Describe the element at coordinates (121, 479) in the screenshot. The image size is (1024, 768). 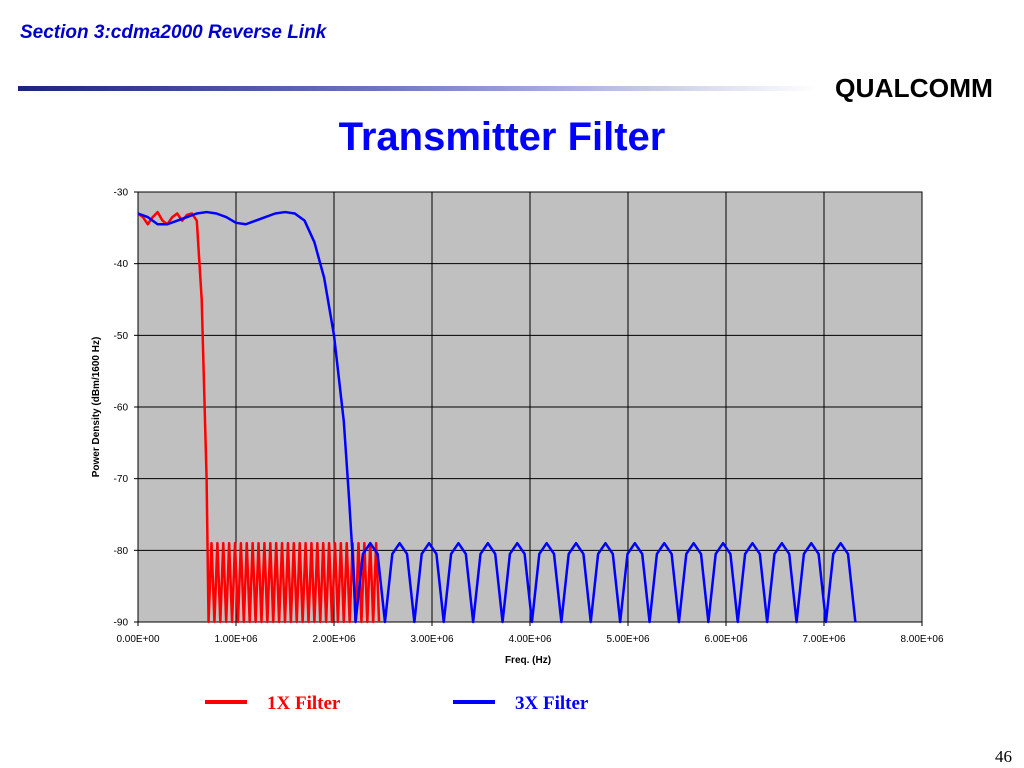
I see `y-tick-label: -70` at that location.